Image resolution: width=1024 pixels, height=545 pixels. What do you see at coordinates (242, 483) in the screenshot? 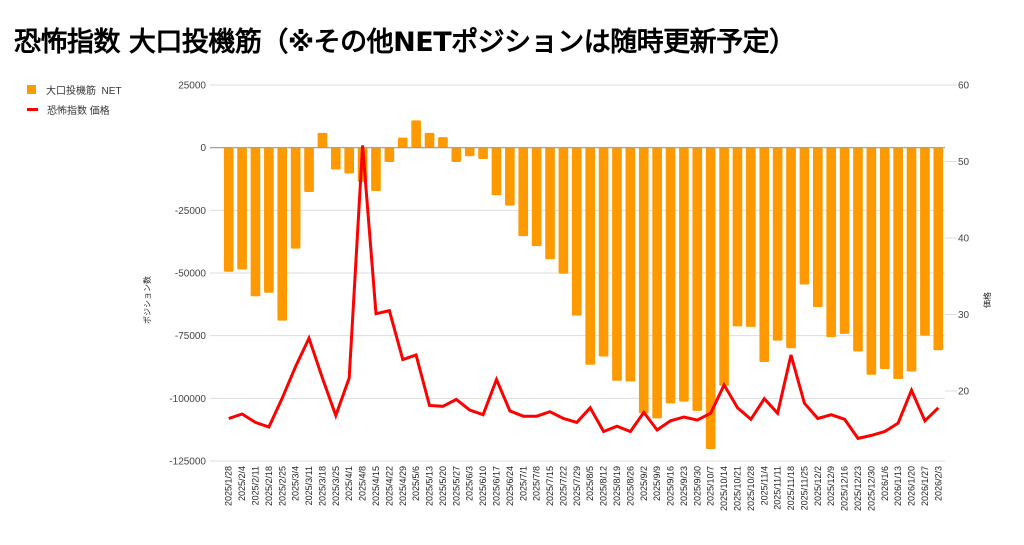
I see `x-tick-label: 2025/2/4` at bounding box center [242, 483].